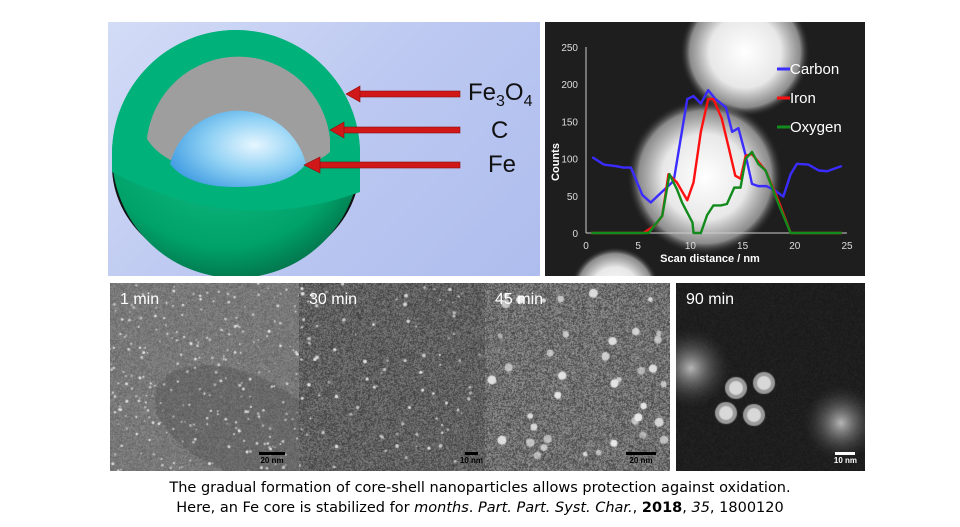 The height and width of the screenshot is (527, 960). I want to click on time-label: 90 min, so click(710, 299).